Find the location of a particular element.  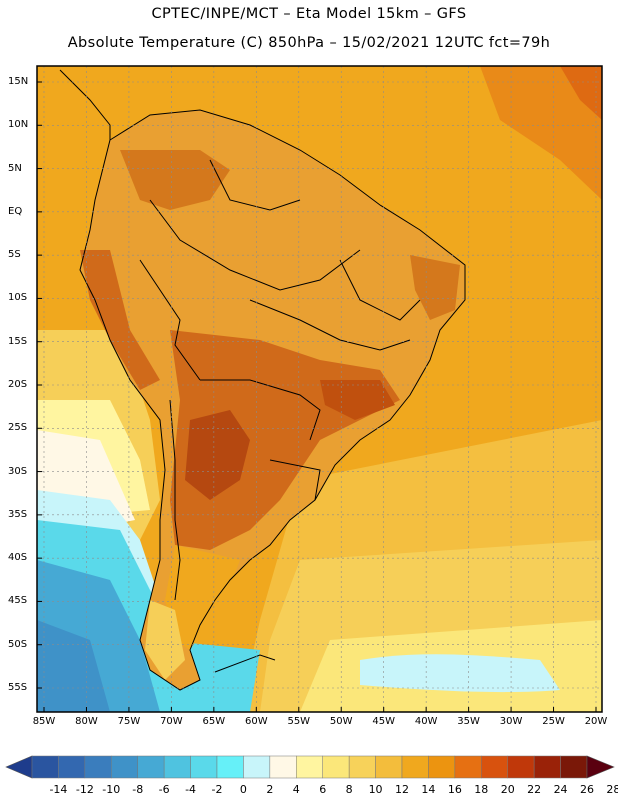

lon-label: 45W is located at coordinates (383, 721).